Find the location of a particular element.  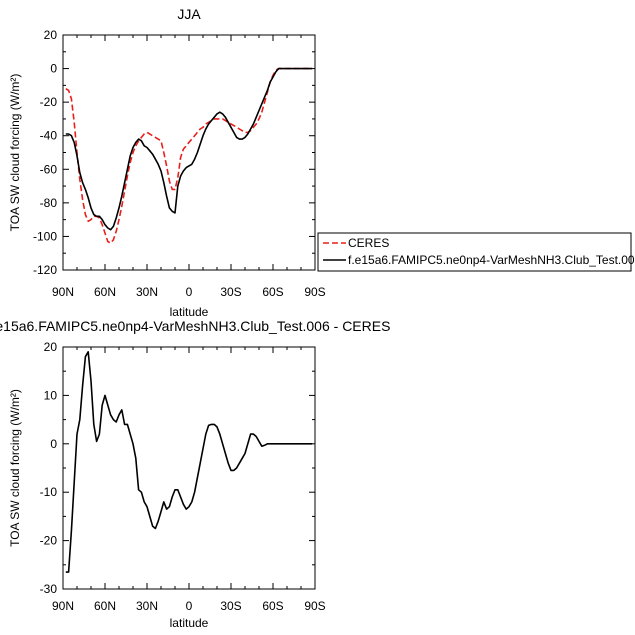

series-line-difference is located at coordinates (189, 461).